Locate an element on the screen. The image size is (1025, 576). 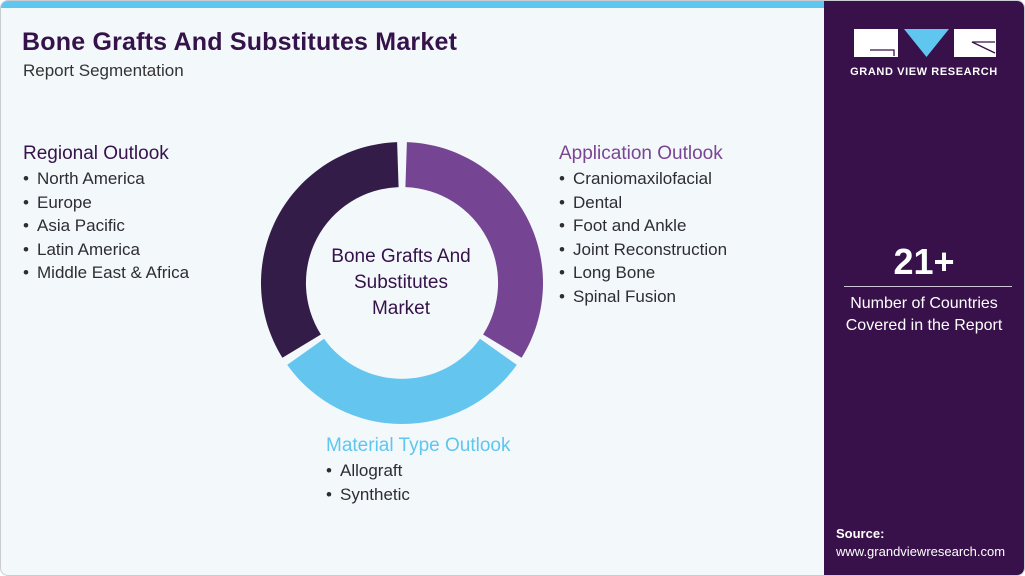
donut-segment-application is located at coordinates (474, 250).